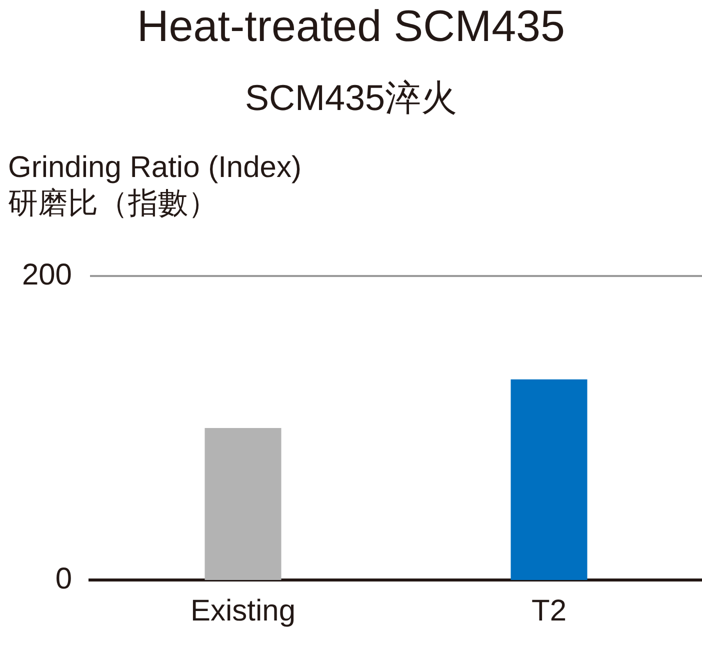 The width and height of the screenshot is (702, 654). I want to click on y-axis-title: Grinding Ratio (Index) 研磨比（指數）, so click(155, 186).